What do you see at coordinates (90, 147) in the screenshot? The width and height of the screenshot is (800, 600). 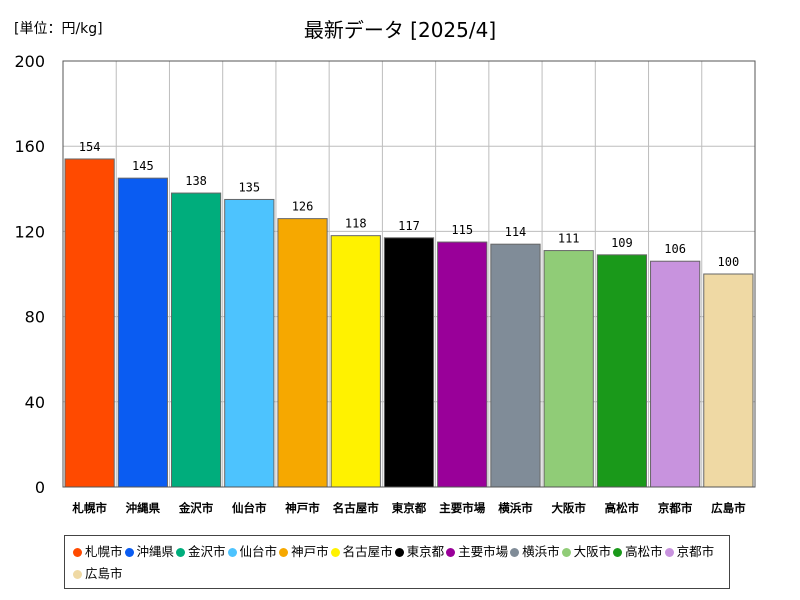 I see `data-label: 154` at bounding box center [90, 147].